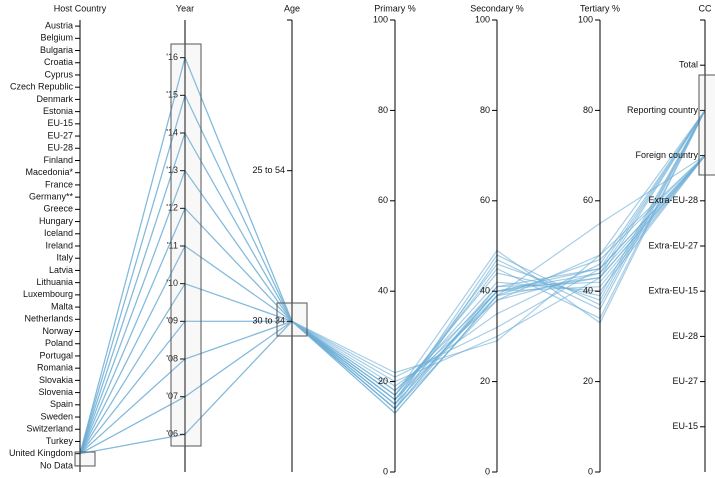 The height and width of the screenshot is (478, 715). What do you see at coordinates (58, 233) in the screenshot?
I see `tick-label: Iceland` at bounding box center [58, 233].